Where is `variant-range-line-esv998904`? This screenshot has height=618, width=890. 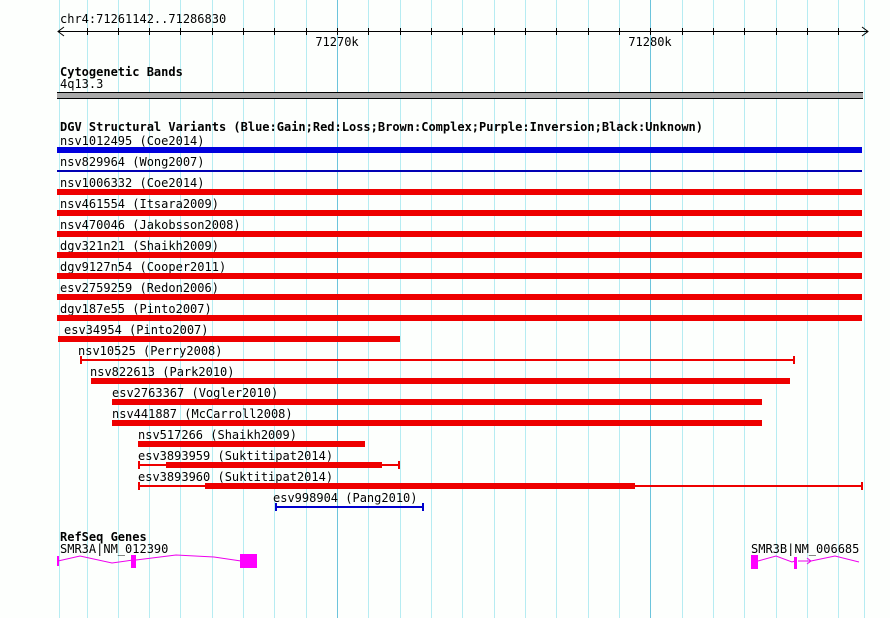
variant-range-line-esv998904 is located at coordinates (348, 507).